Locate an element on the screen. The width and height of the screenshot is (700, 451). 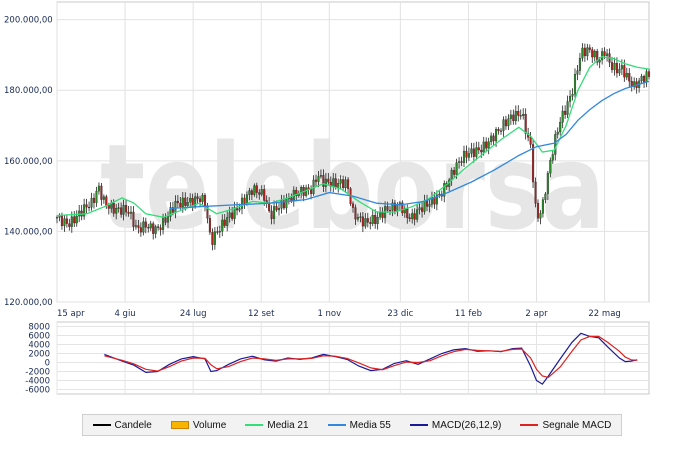
legend-label: Media 55 is located at coordinates (370, 425).